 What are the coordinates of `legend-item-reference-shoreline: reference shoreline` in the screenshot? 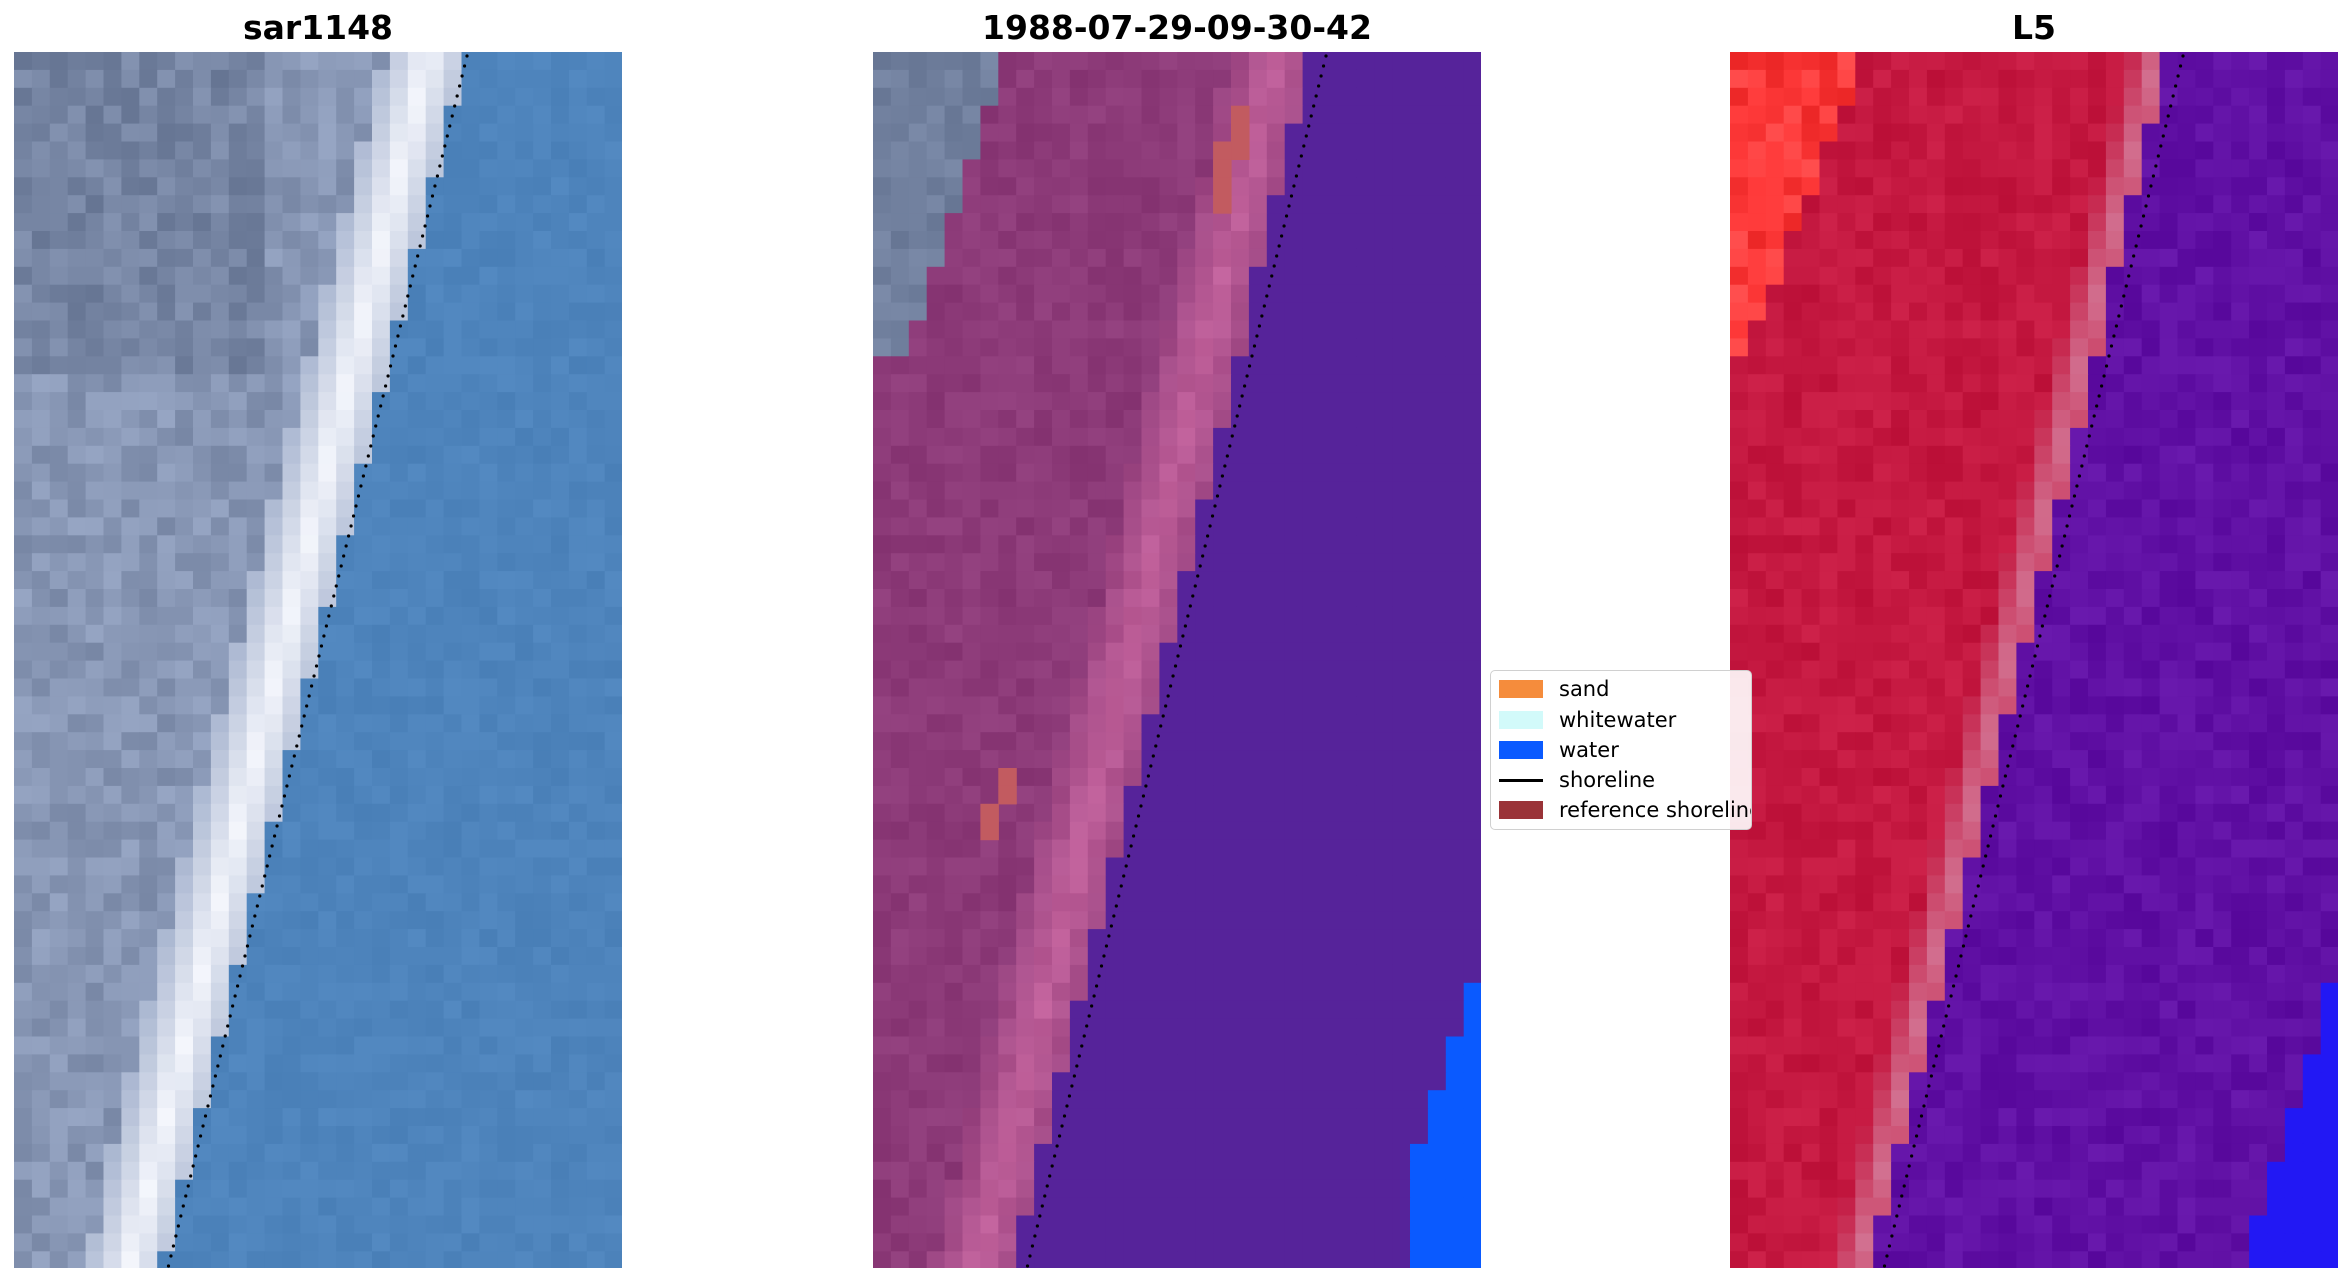 It's located at (1625, 810).